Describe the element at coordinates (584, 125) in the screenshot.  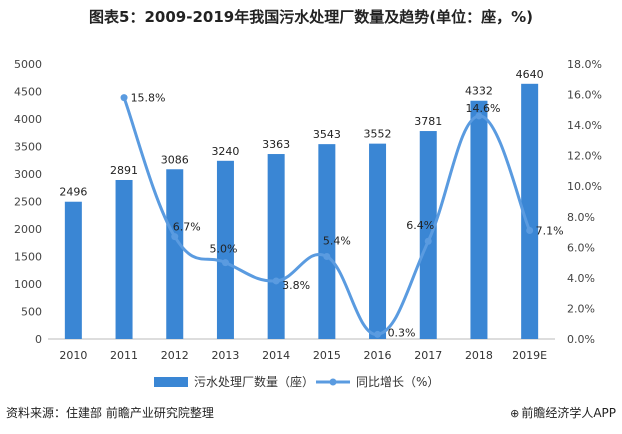
I see `y-right-tick-label: 14.0%` at that location.